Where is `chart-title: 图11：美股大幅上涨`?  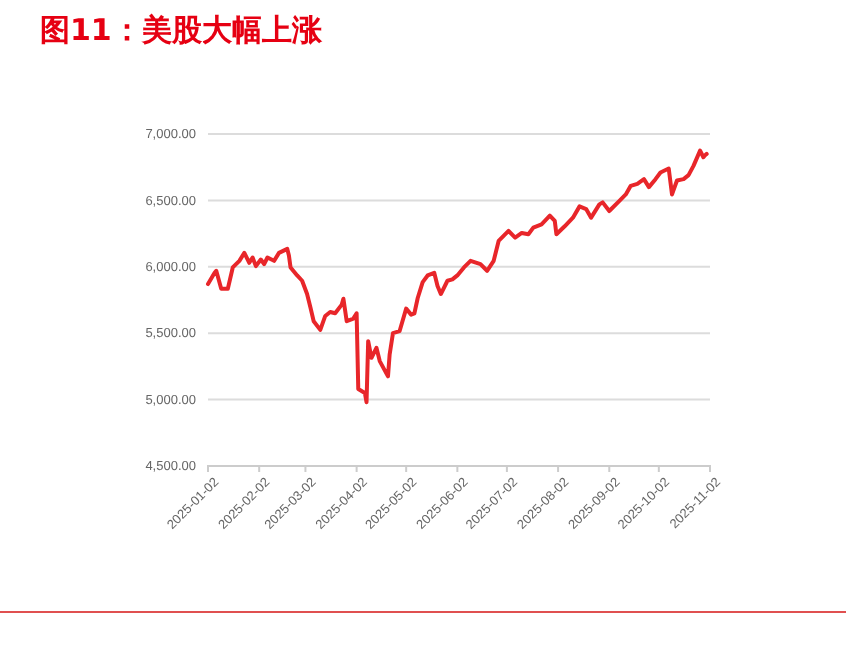 chart-title: 图11：美股大幅上涨 is located at coordinates (182, 30).